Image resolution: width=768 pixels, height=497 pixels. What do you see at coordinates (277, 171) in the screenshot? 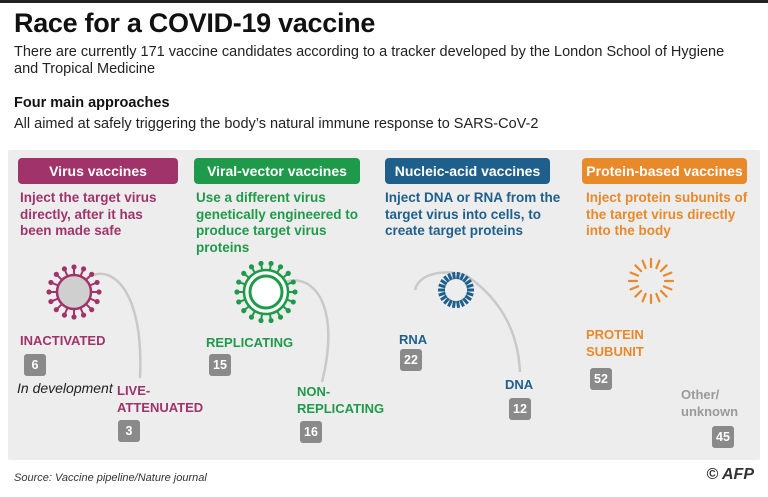
I see `badge-viral-vector-vaccines: Viral-vector vaccines` at bounding box center [277, 171].